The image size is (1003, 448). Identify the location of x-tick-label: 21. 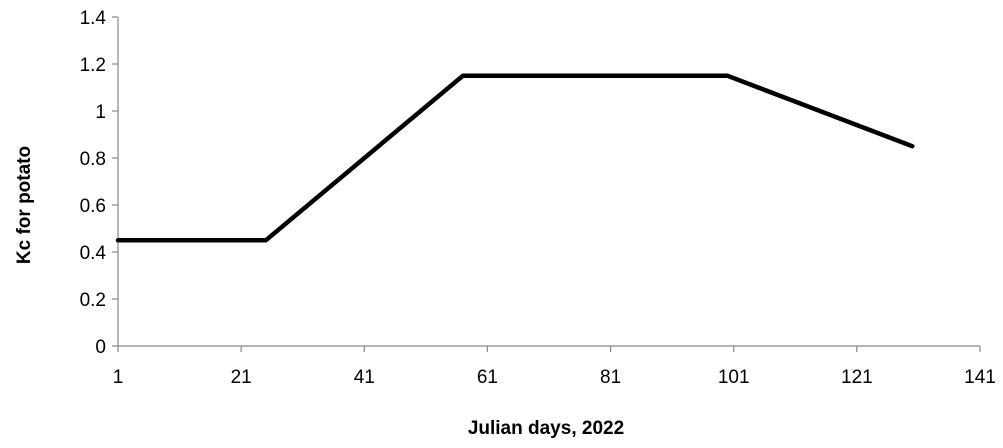
(241, 377).